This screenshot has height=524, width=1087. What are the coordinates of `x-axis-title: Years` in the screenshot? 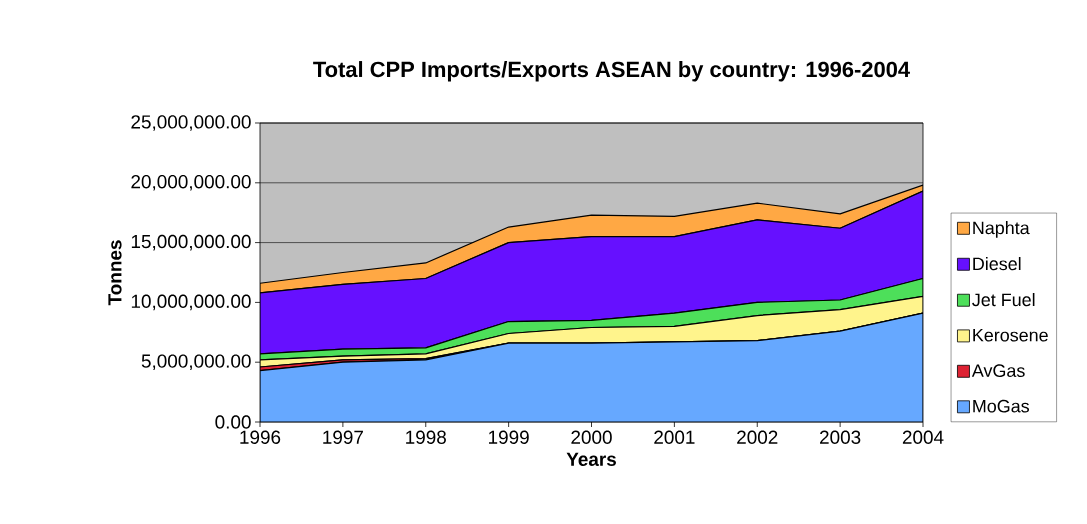 It's located at (591, 459).